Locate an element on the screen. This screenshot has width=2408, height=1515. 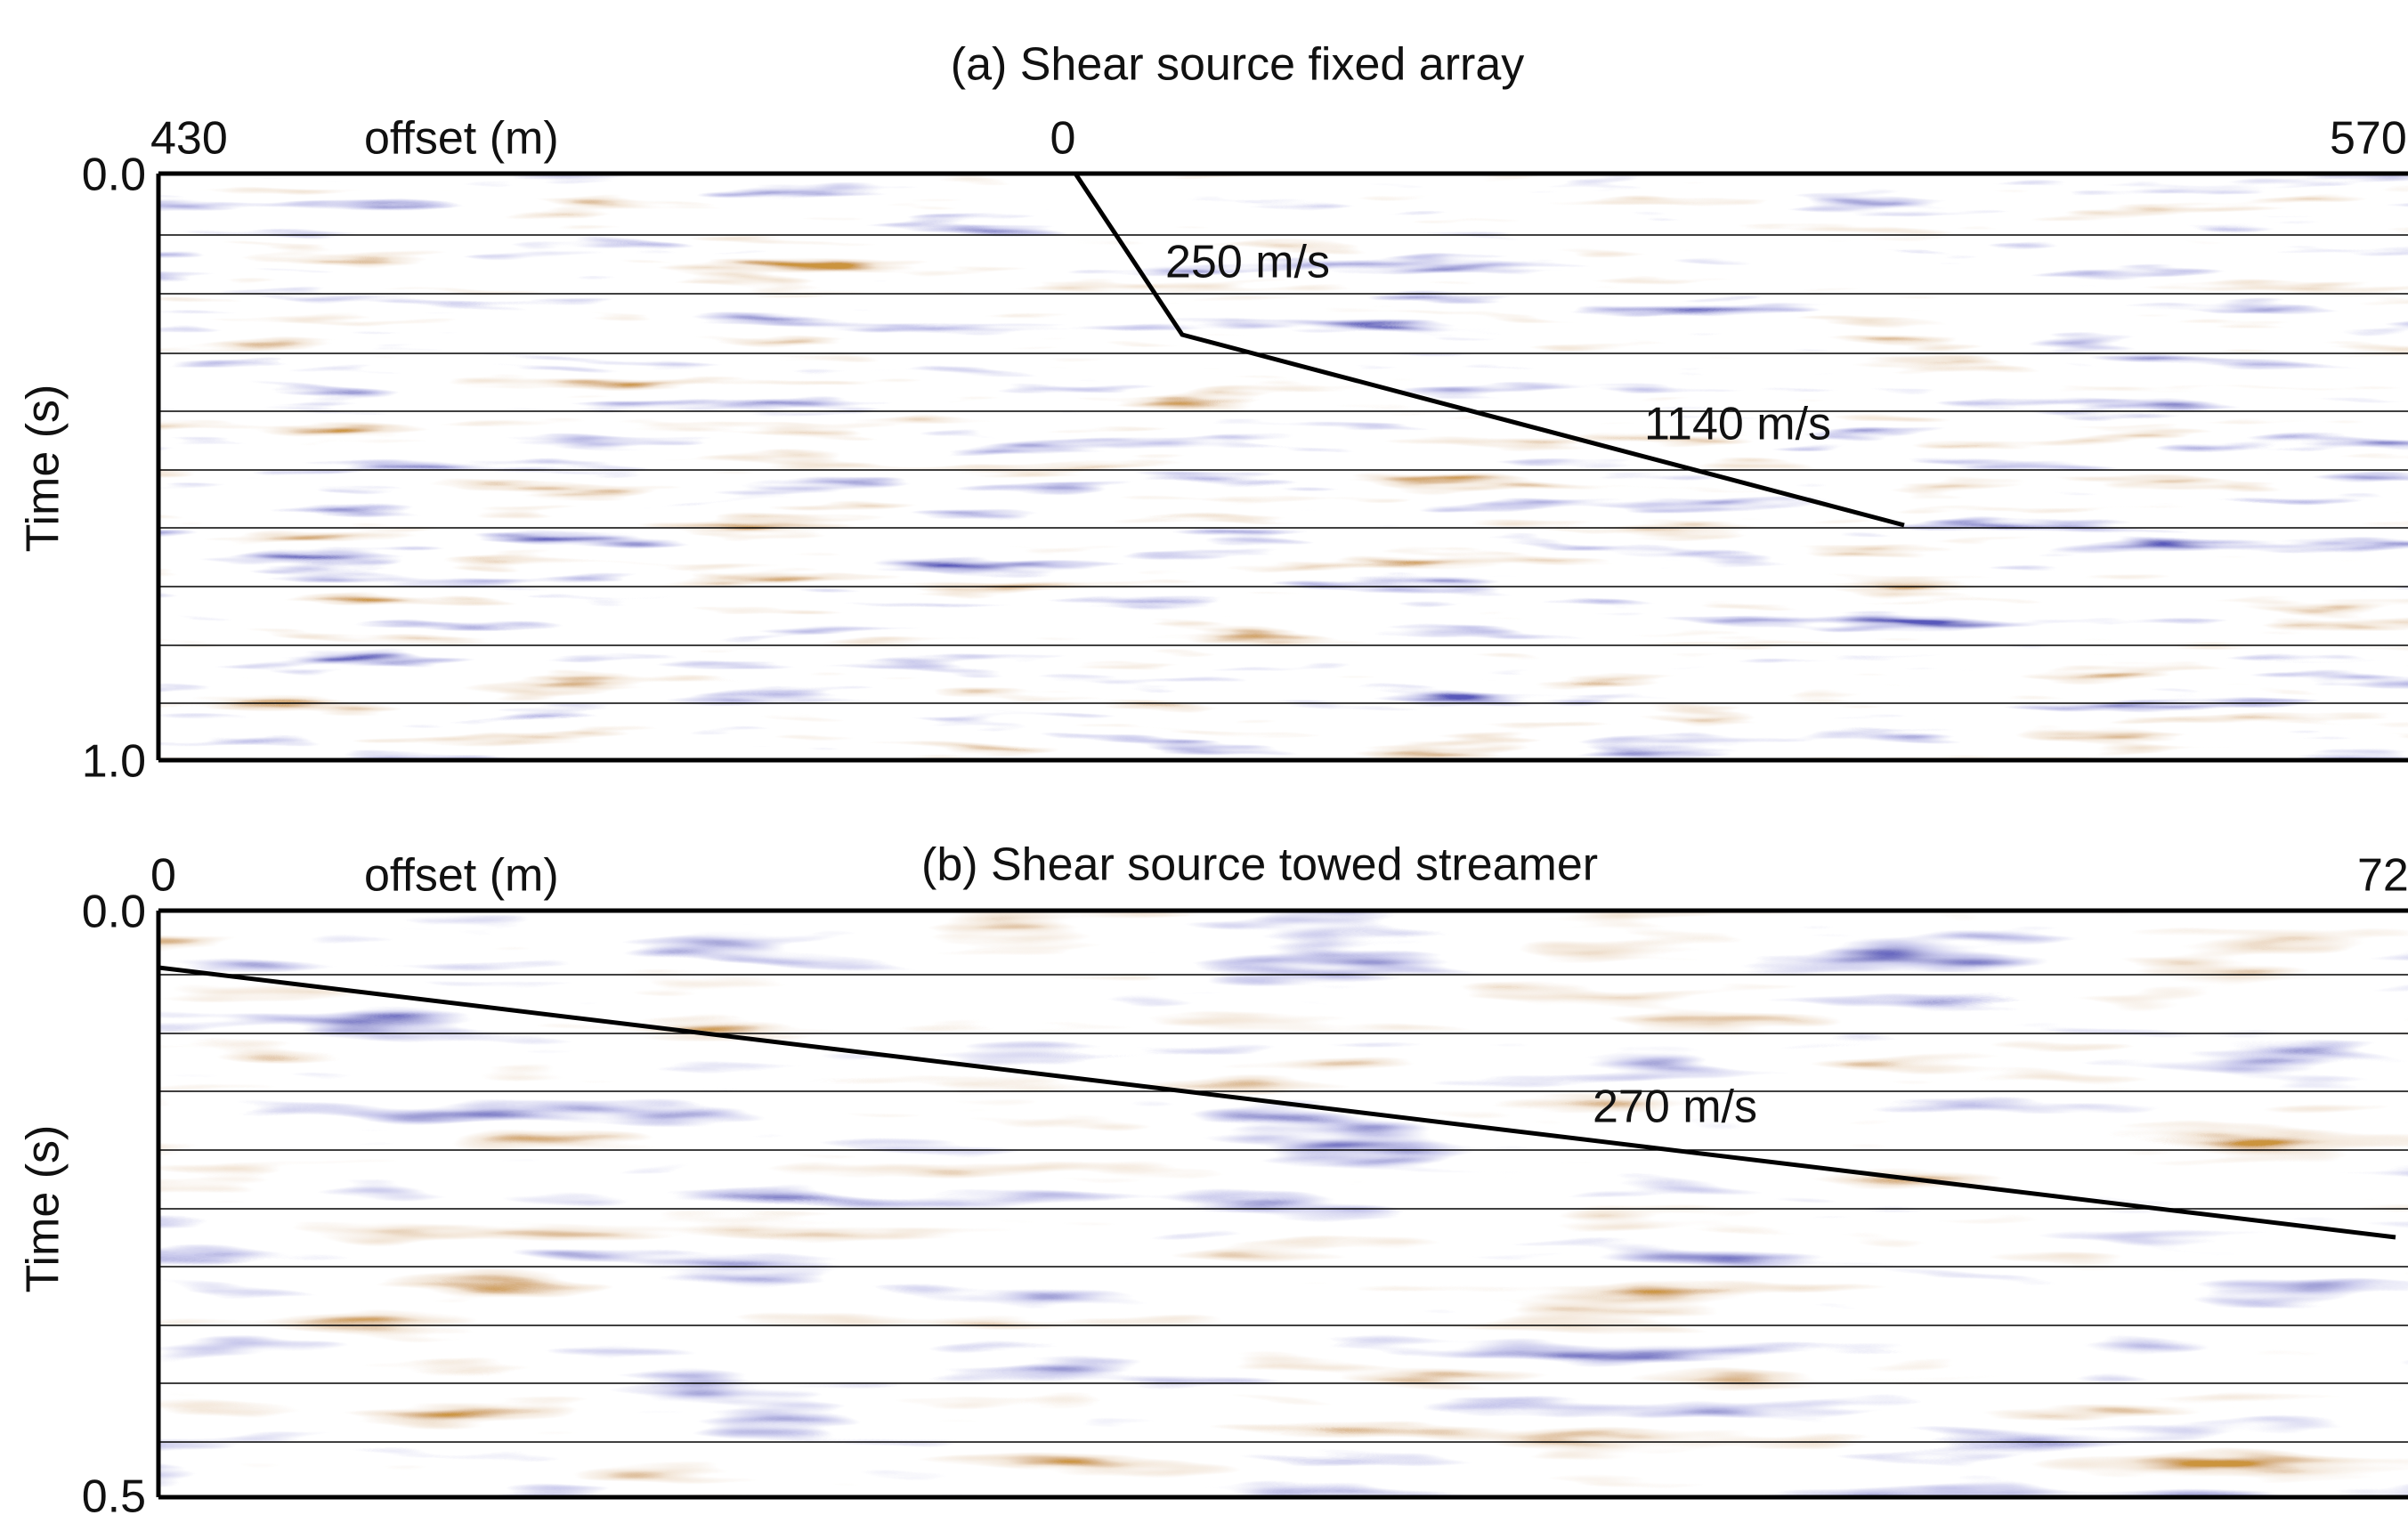
y-tick-label: 0.5 is located at coordinates (114, 1493).